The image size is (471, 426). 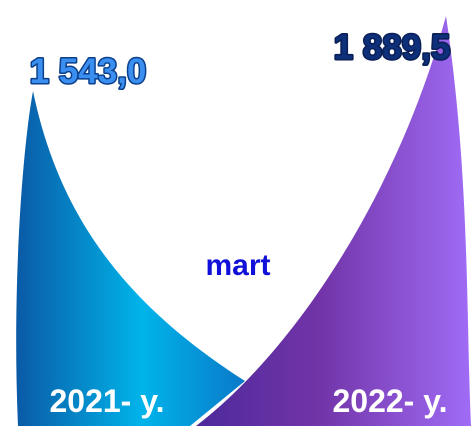 I want to click on value-label-2022: 1 889,5, so click(x=392, y=47).